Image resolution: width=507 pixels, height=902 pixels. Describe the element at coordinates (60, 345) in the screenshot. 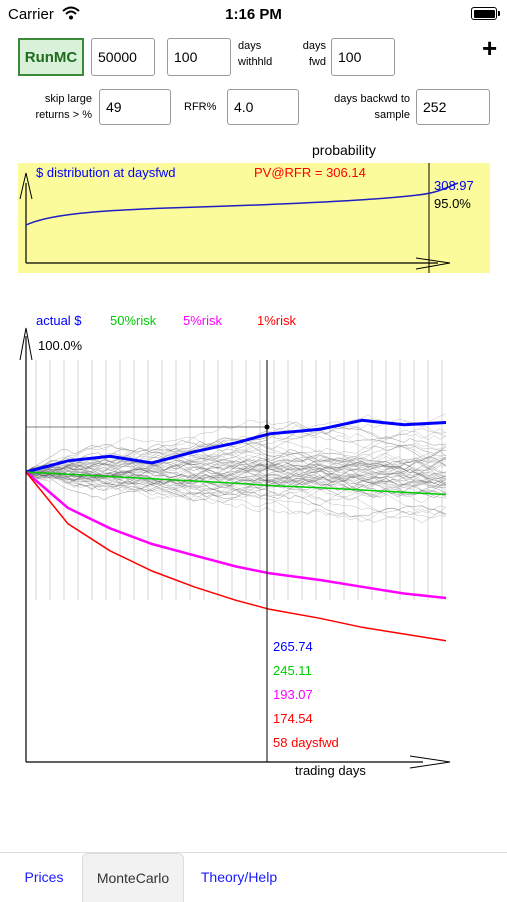

I see `top-percent: 100.0%` at that location.